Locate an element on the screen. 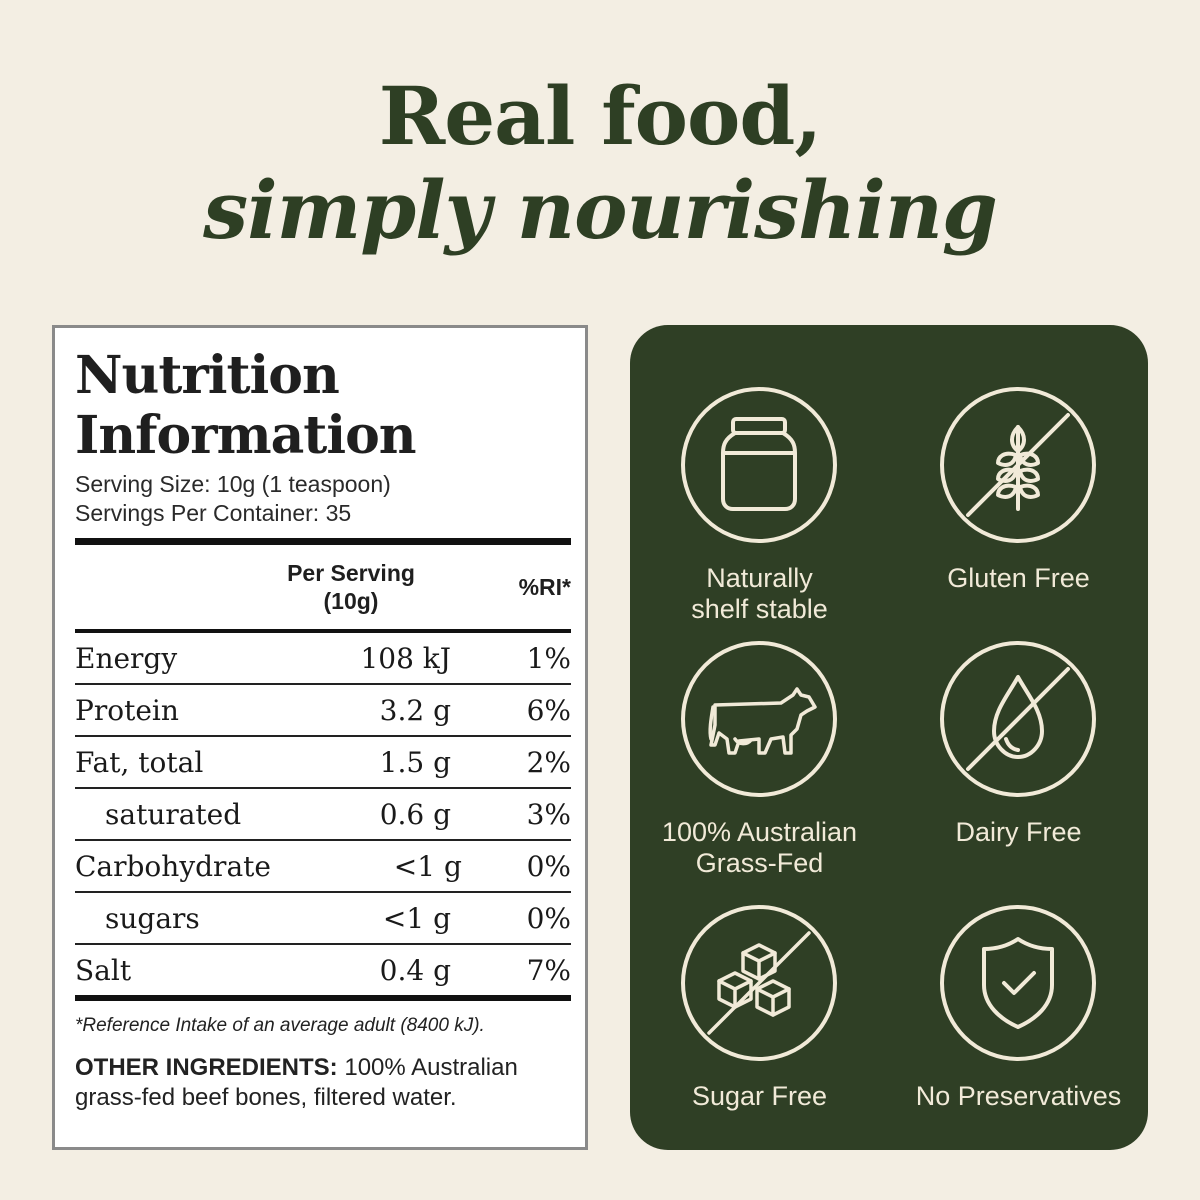 The width and height of the screenshot is (1200, 1200). feature-label-line-1: Dairy Free is located at coordinates (1018, 832).